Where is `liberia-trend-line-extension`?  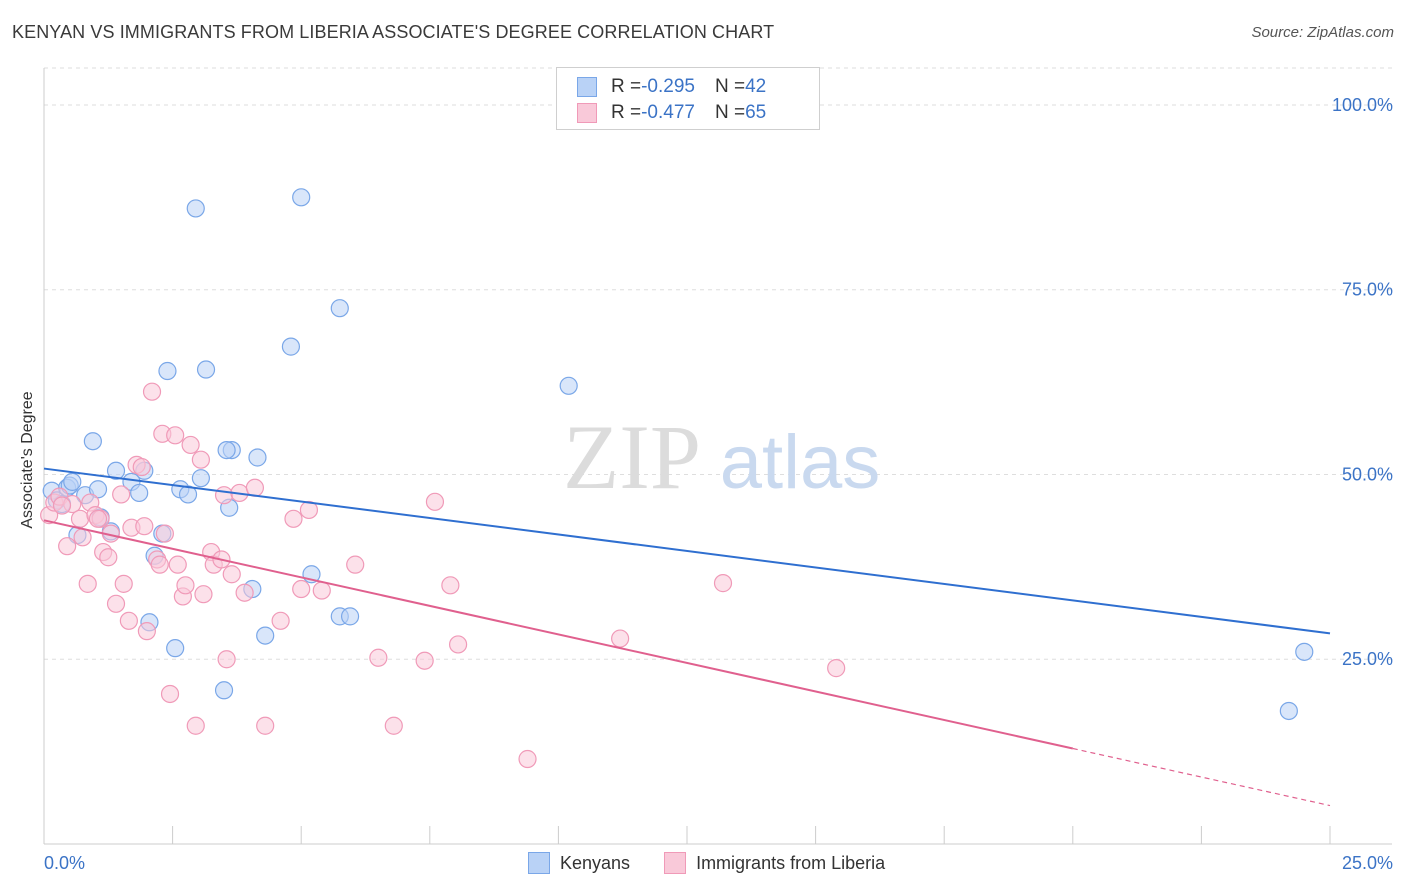
liberia-trend-line-extension is located at coordinates (1201, 777).